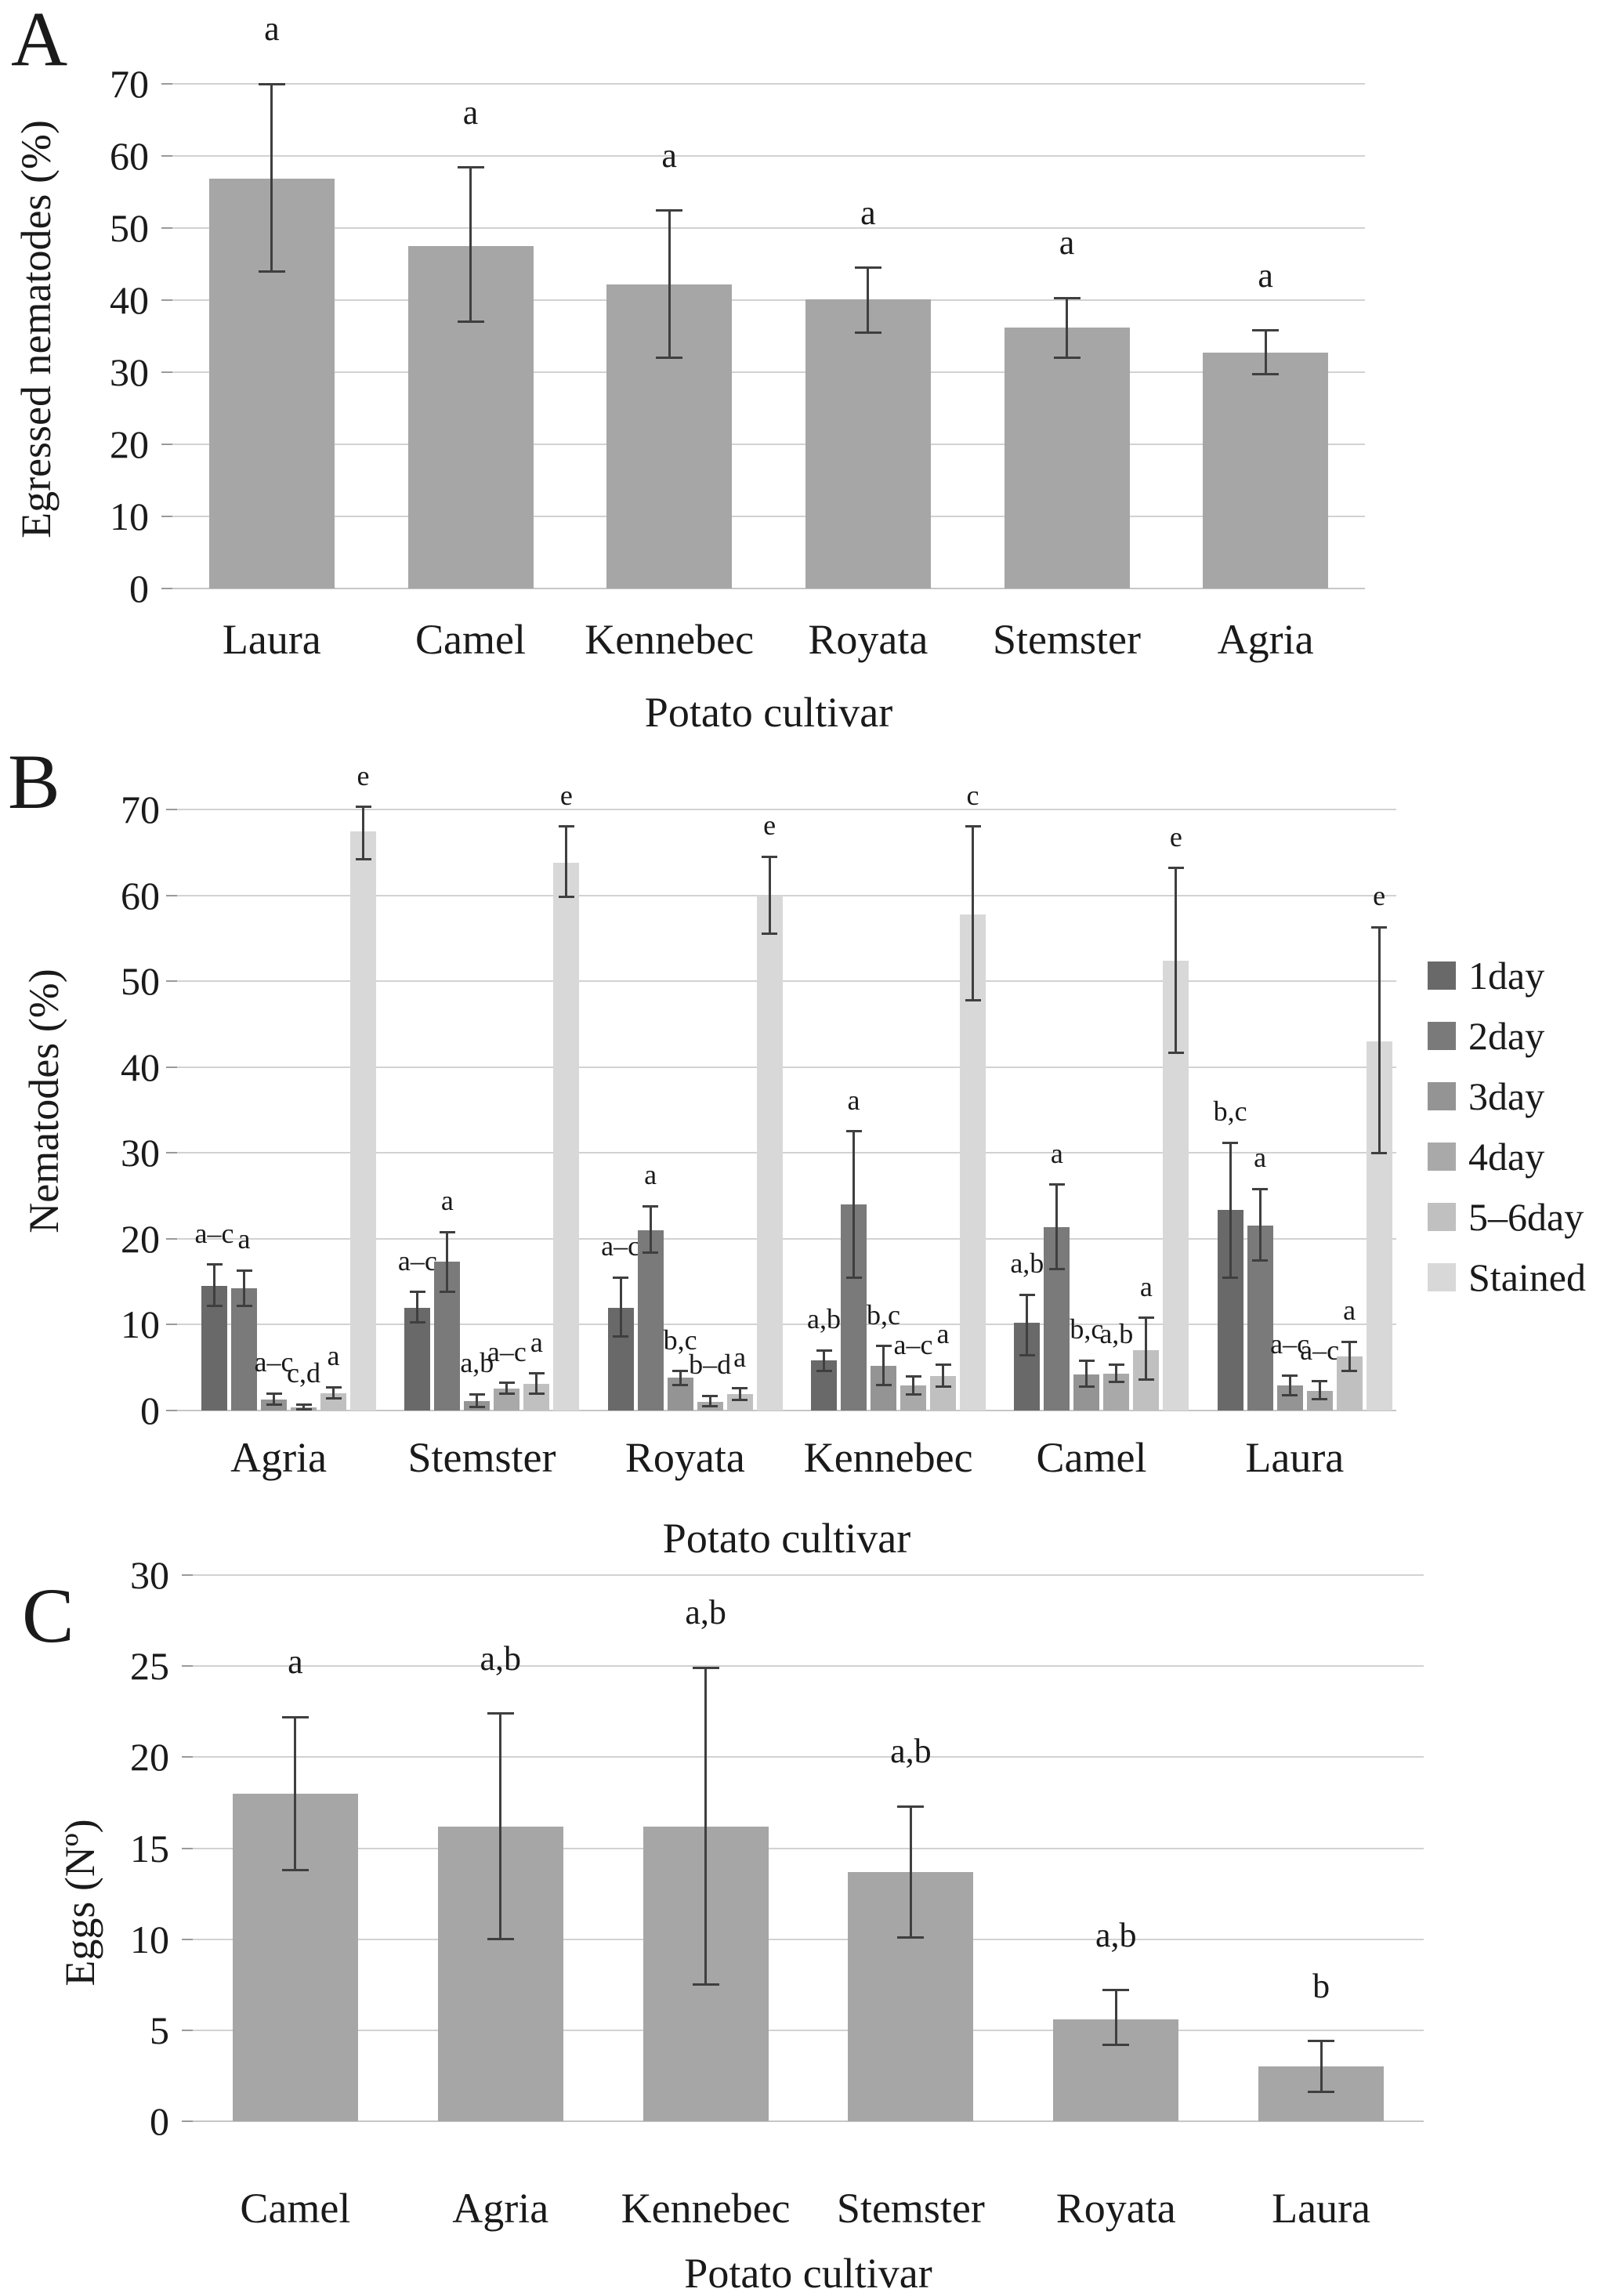  Describe the element at coordinates (39, 41) in the screenshot. I see `panel-a-letter: A` at that location.